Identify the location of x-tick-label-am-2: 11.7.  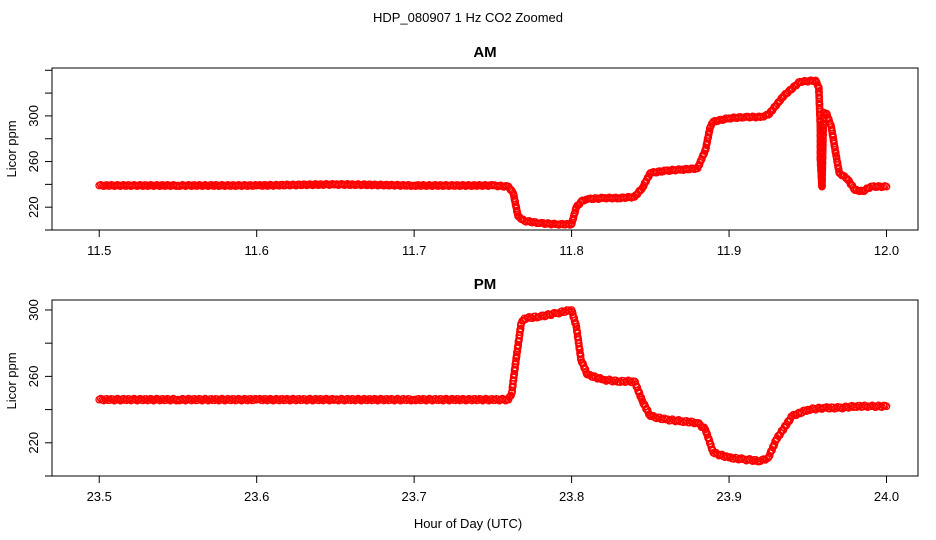
(414, 250).